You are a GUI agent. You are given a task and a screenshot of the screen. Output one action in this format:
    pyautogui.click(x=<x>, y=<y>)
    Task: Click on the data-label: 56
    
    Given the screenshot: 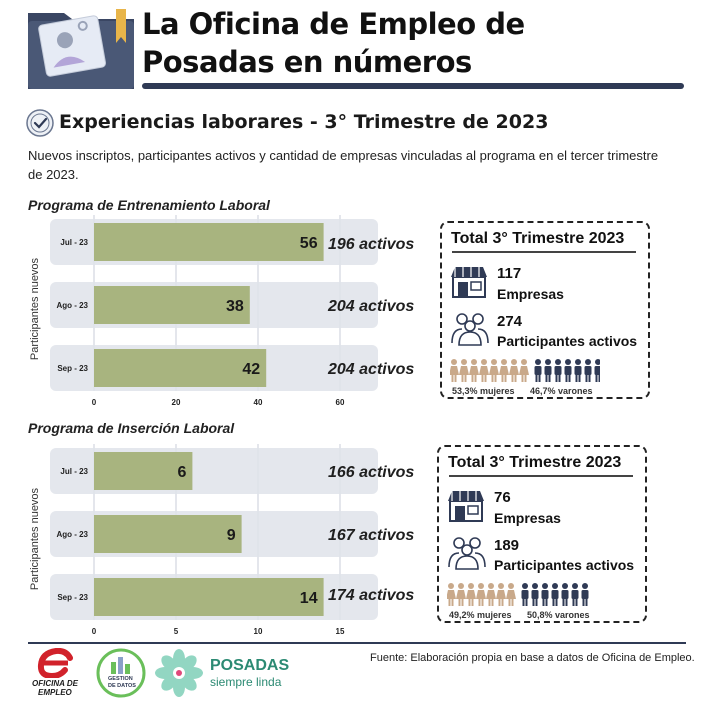 What is the action you would take?
    pyautogui.click(x=309, y=243)
    